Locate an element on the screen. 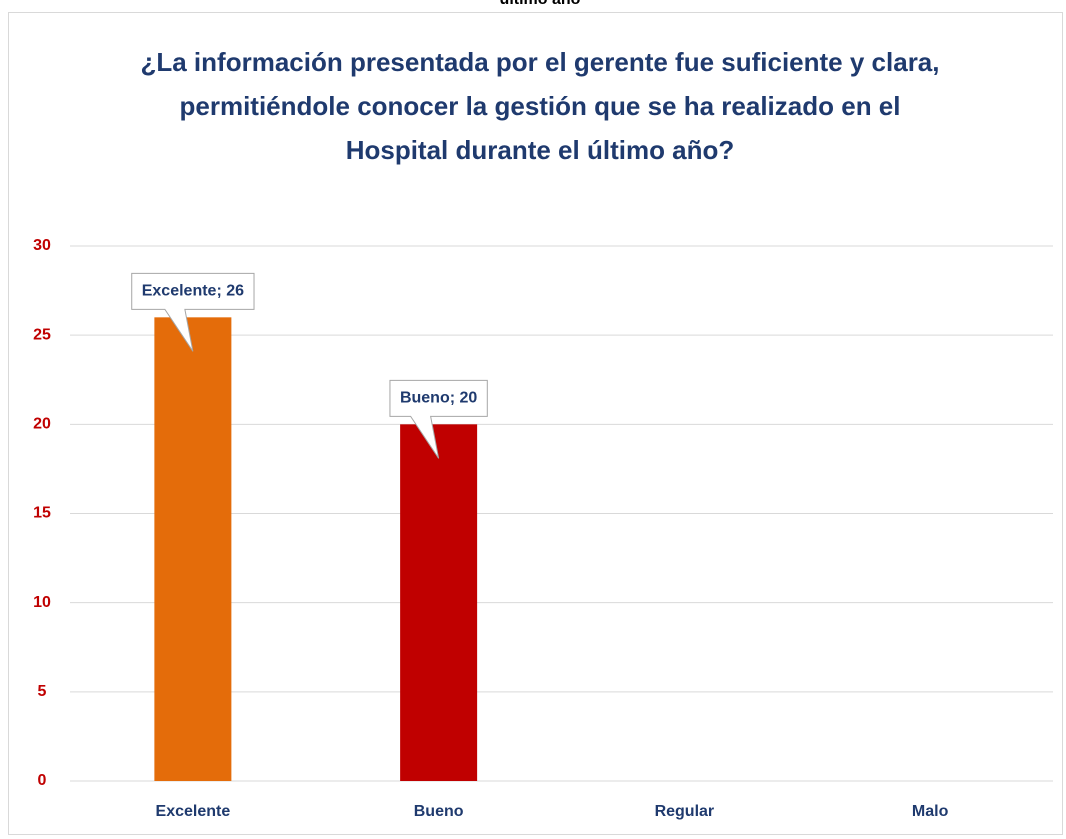  y-tick-label: 25 is located at coordinates (42, 334).